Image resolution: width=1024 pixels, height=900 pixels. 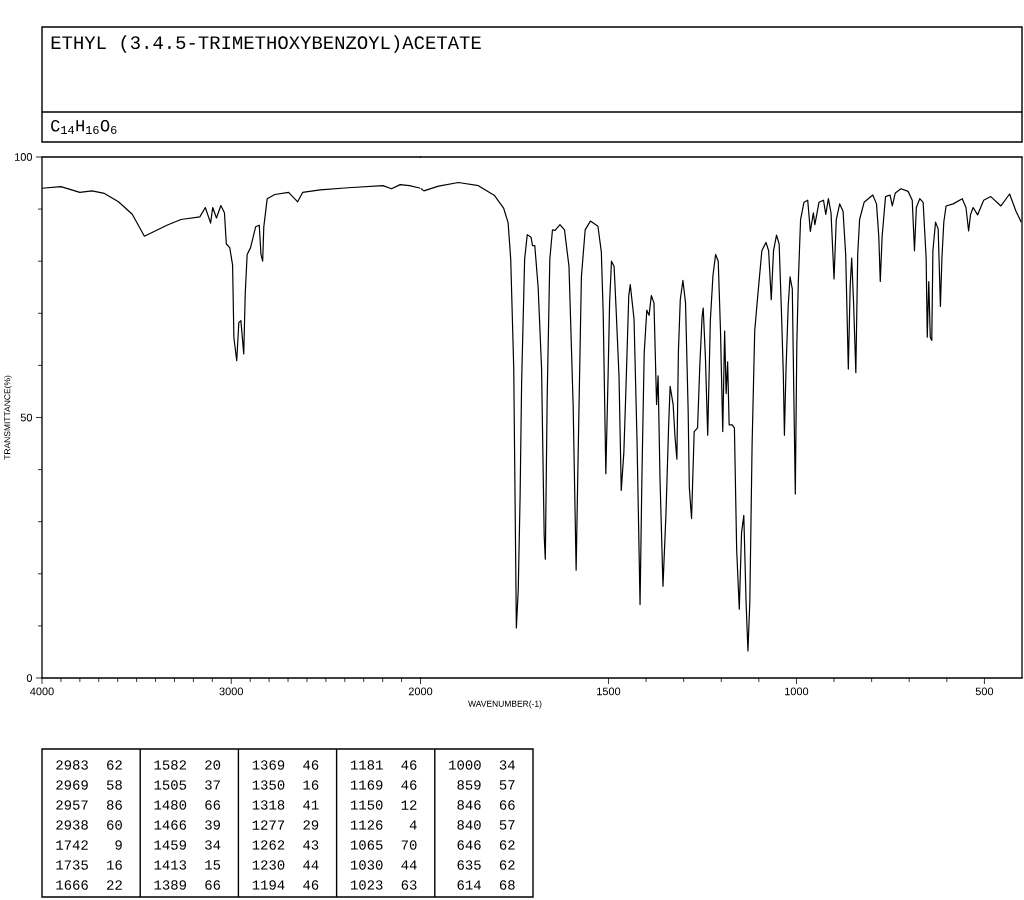 What do you see at coordinates (170, 805) in the screenshot?
I see `text: 1480` at bounding box center [170, 805].